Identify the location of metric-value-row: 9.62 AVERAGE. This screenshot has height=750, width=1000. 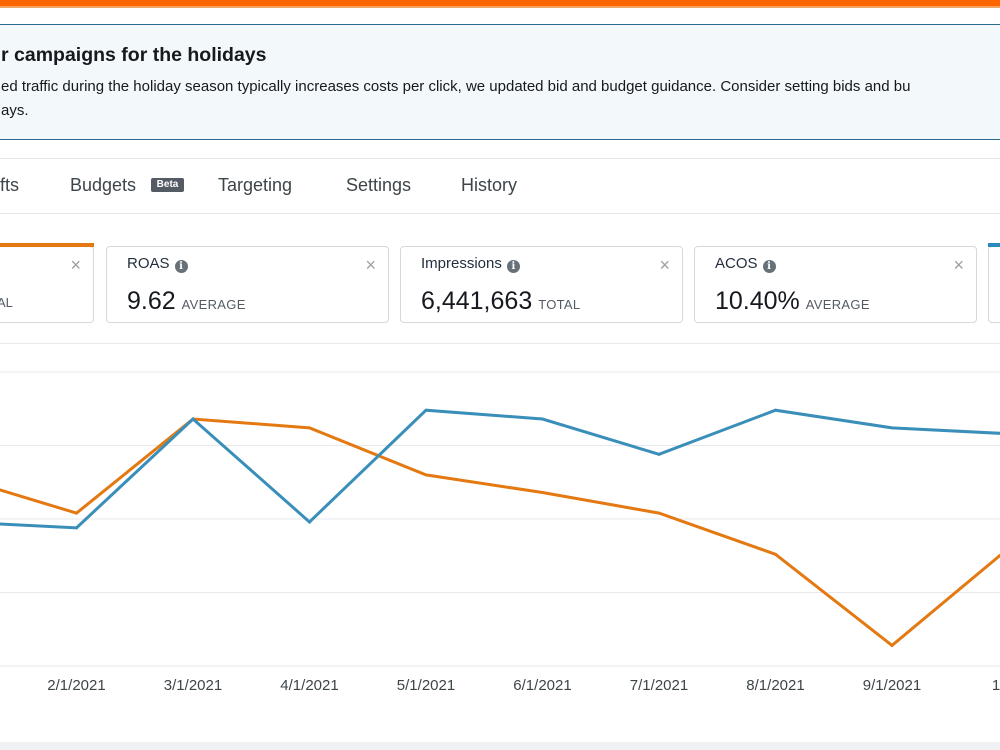
(186, 301).